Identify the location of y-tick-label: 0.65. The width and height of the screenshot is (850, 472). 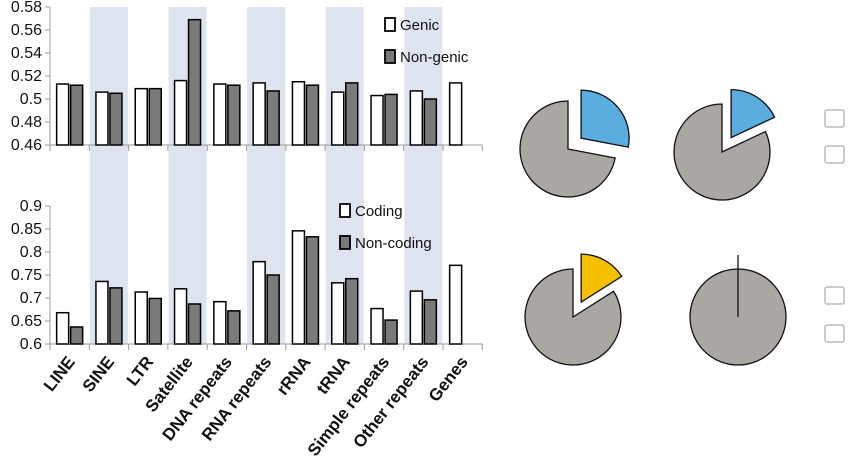
(26, 321).